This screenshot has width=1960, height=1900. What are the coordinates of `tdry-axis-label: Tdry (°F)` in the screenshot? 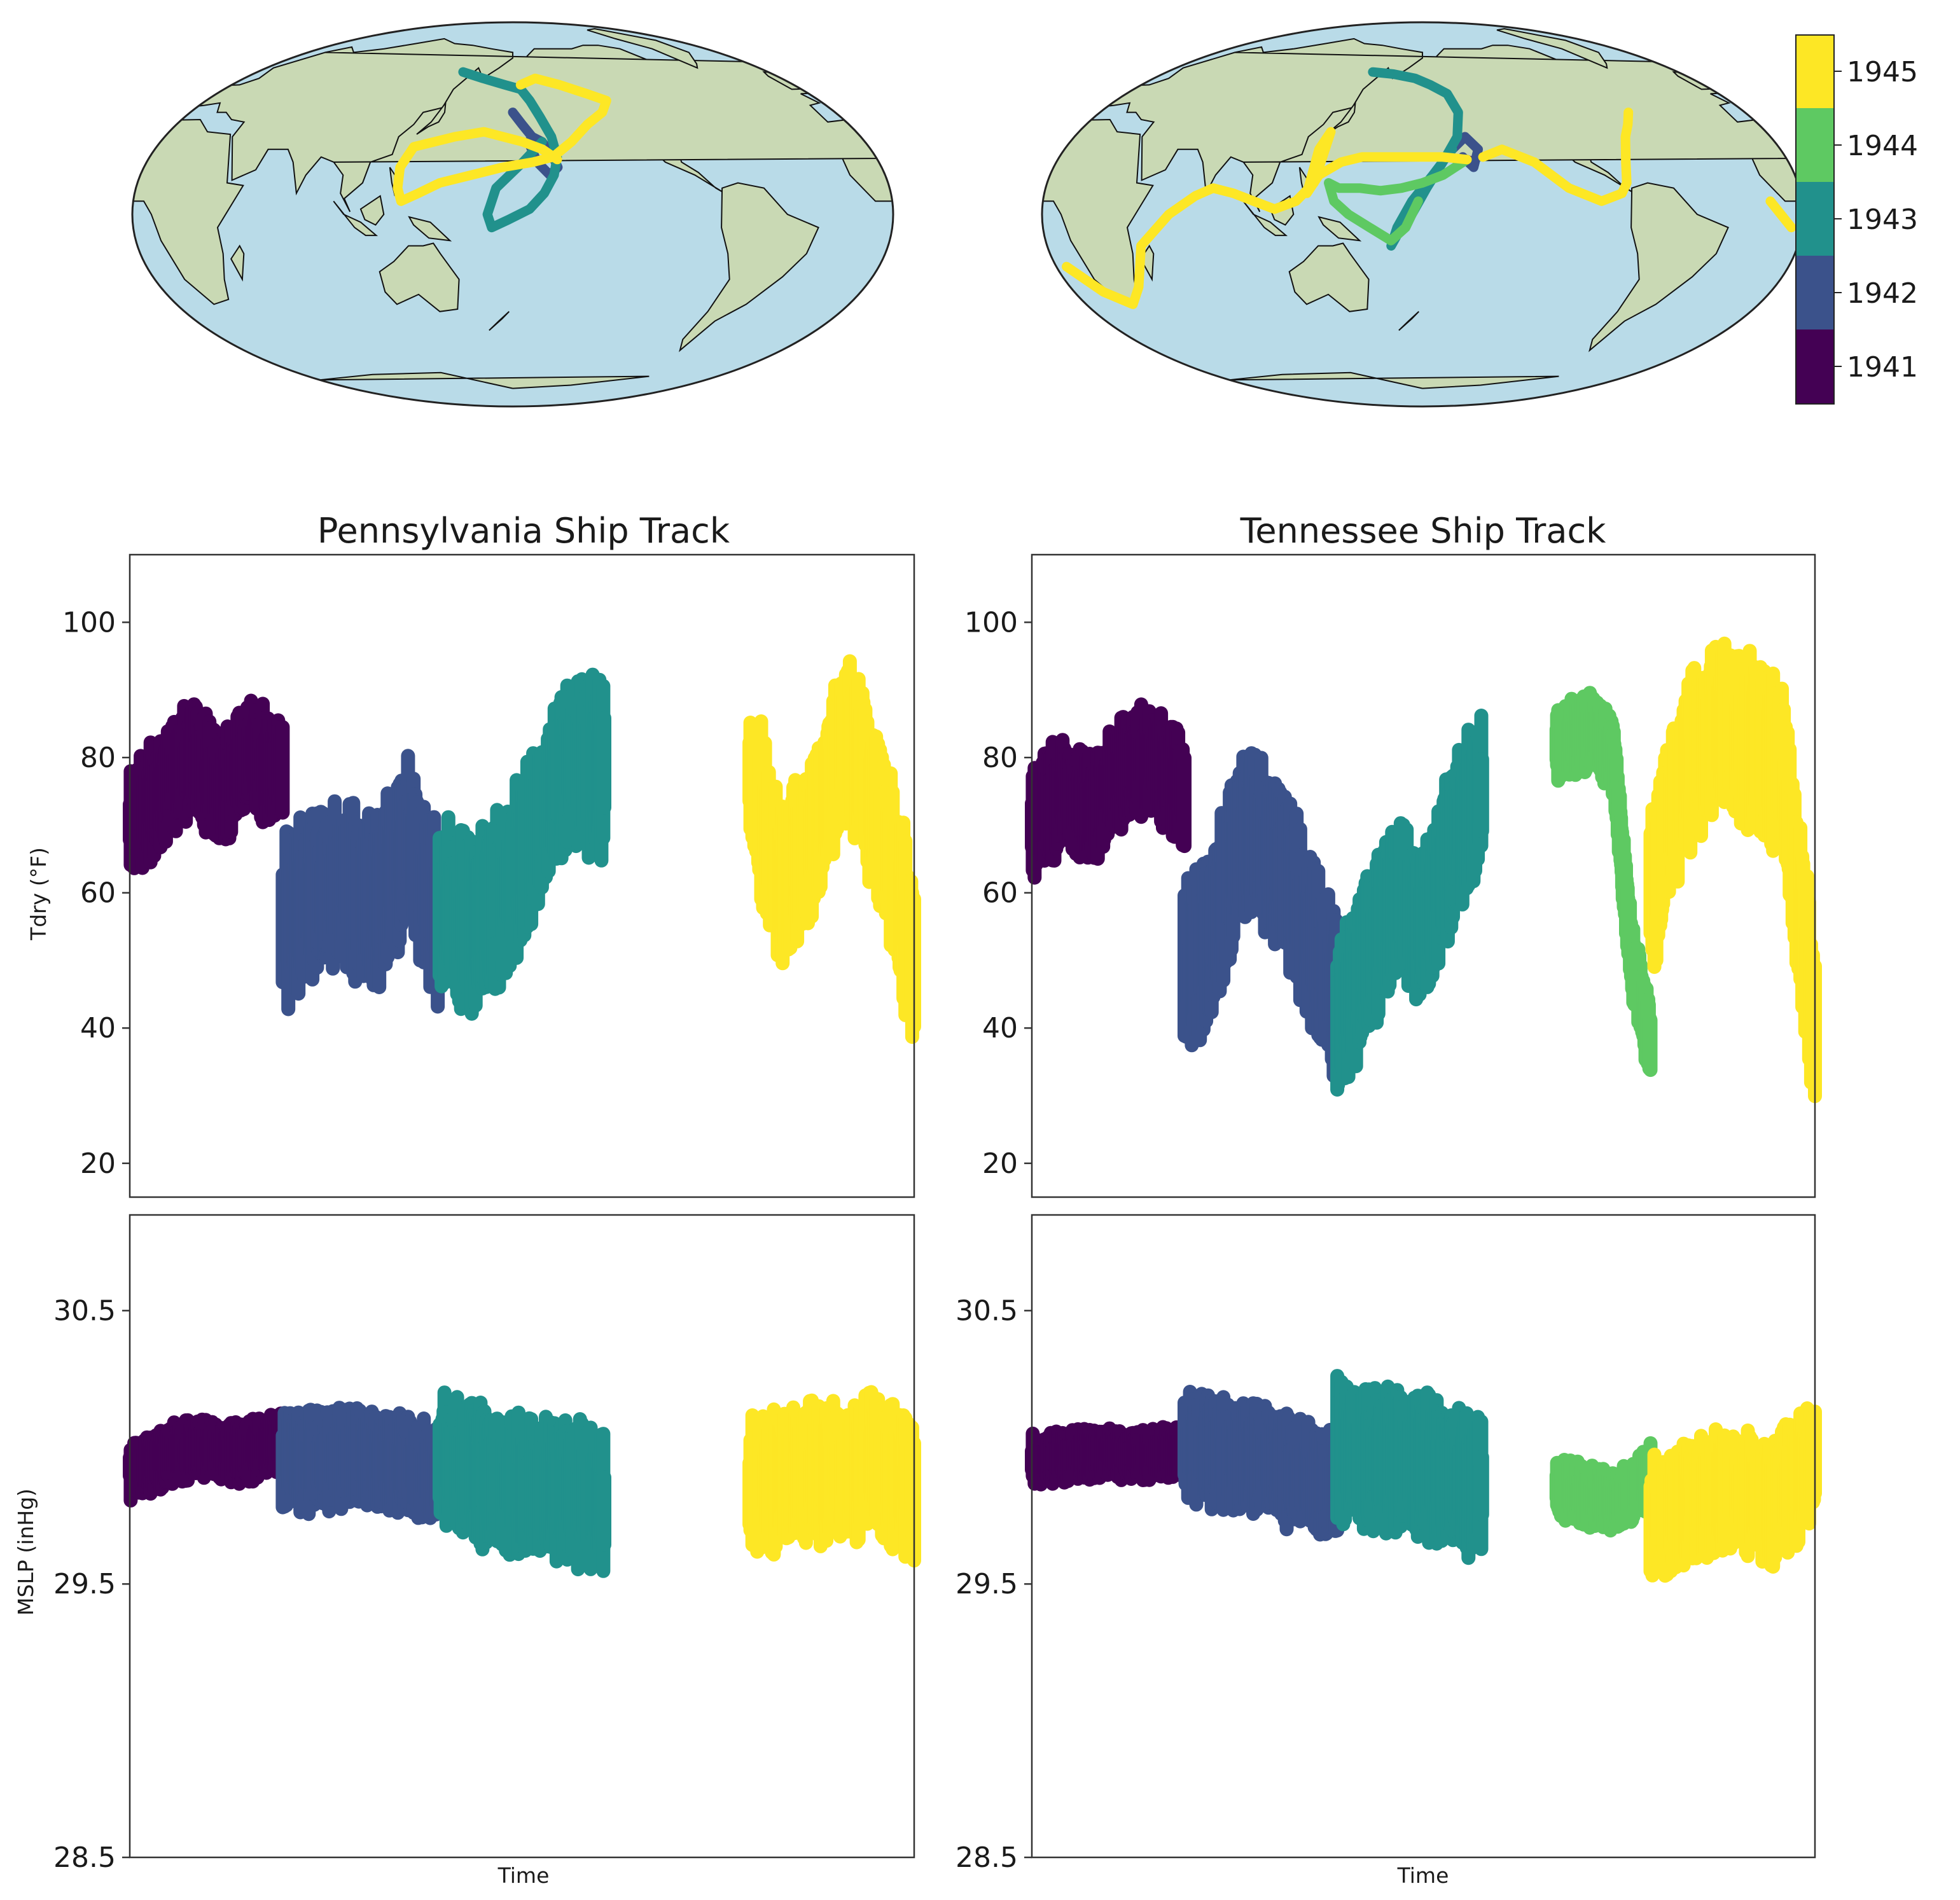 It's located at (38, 894).